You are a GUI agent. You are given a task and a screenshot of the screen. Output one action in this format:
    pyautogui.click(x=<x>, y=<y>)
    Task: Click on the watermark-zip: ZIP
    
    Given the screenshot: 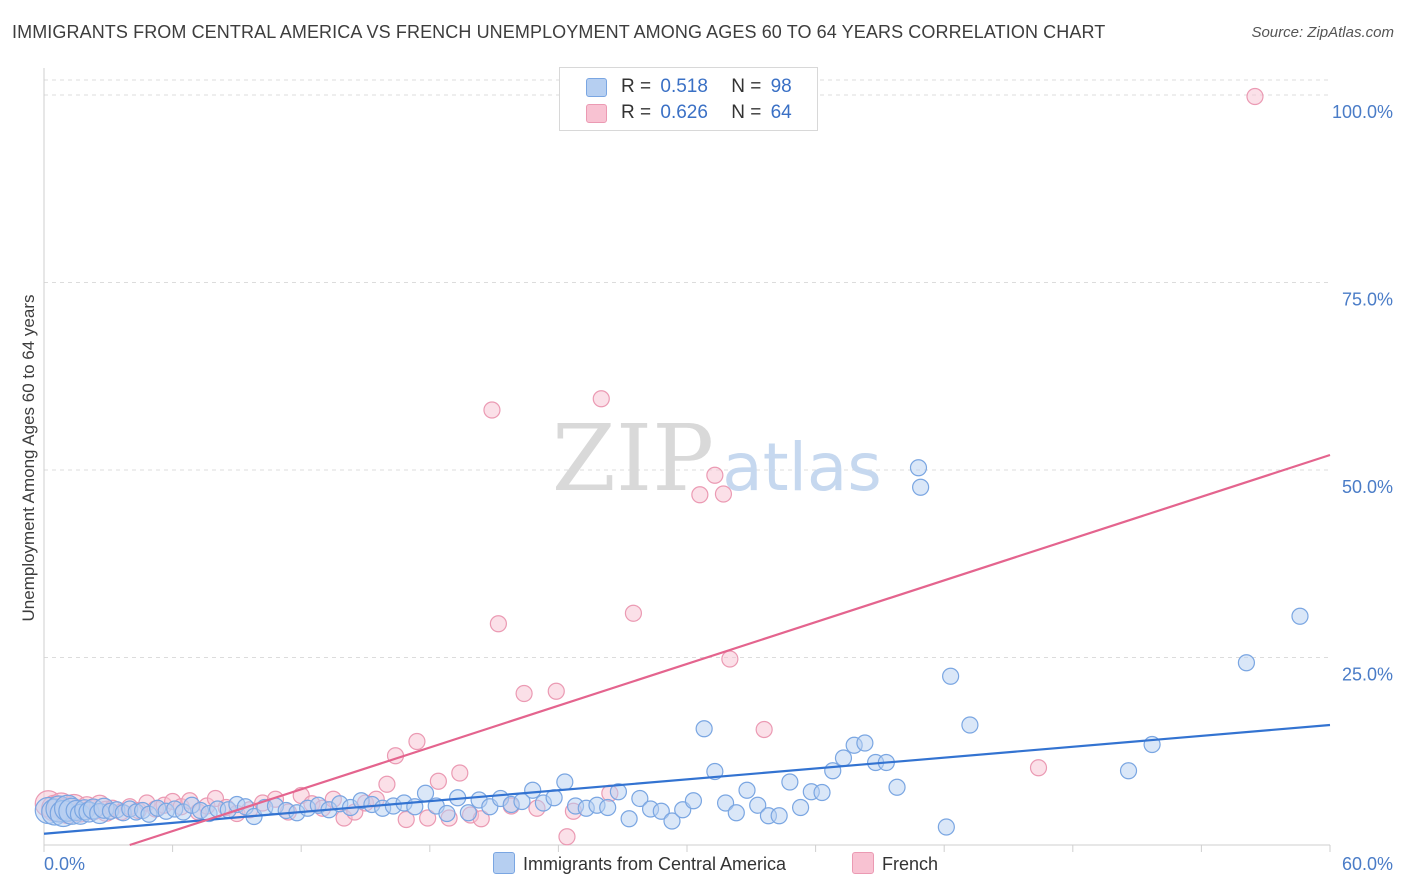 What is the action you would take?
    pyautogui.click(x=633, y=458)
    